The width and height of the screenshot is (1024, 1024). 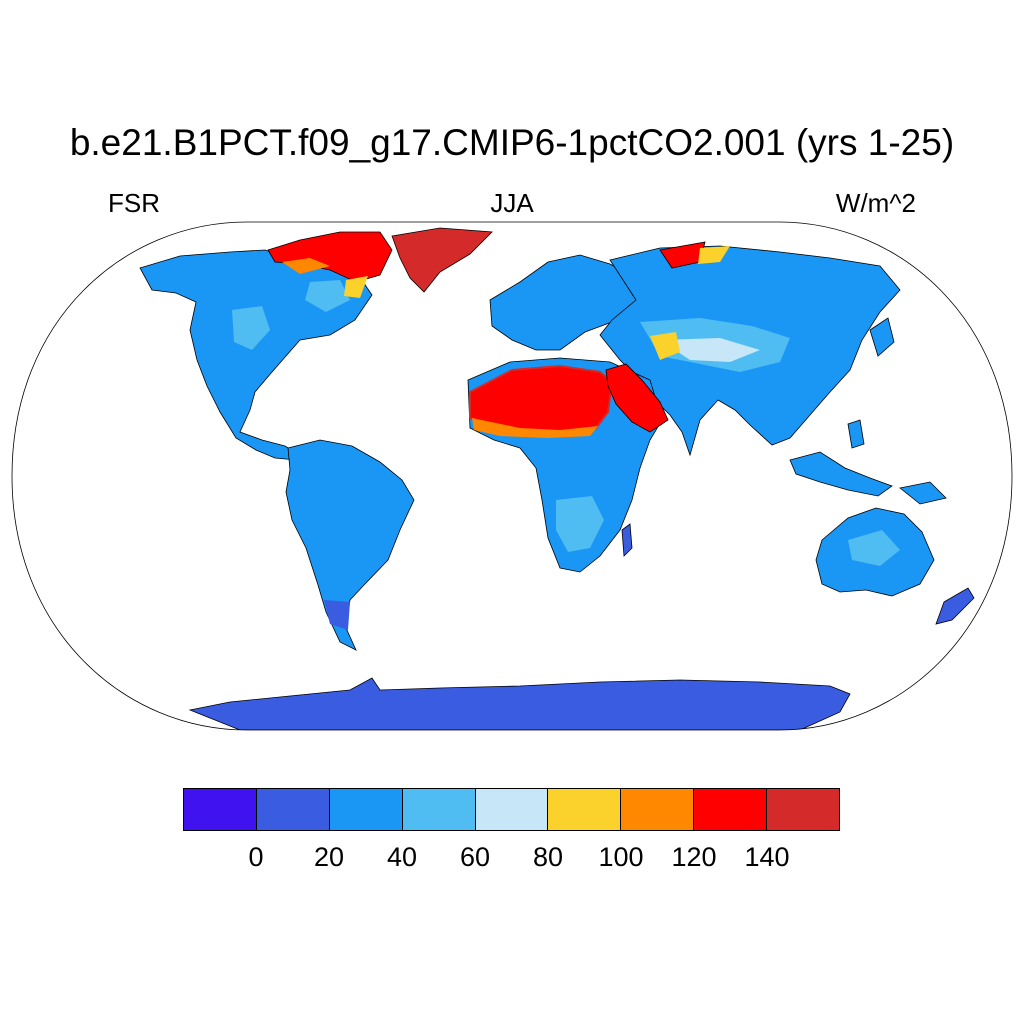 I want to click on land-madagascar, so click(x=627, y=540).